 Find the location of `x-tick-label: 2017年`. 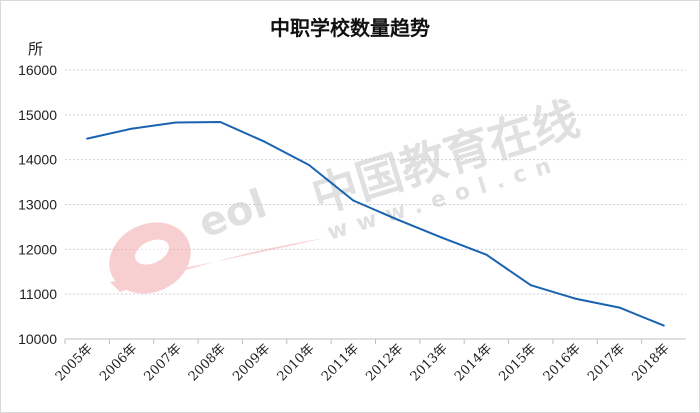

x-tick-label: 2017年 is located at coordinates (606, 362).